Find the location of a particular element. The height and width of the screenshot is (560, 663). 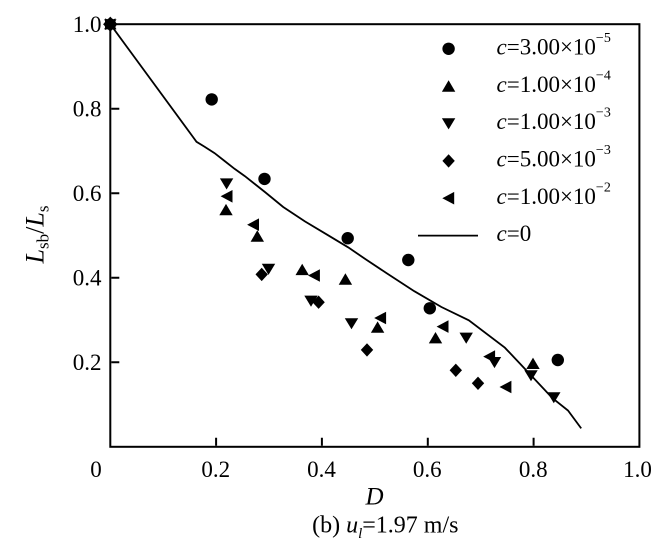

svg-text: c=1.00×10−4 is located at coordinates (554, 82).